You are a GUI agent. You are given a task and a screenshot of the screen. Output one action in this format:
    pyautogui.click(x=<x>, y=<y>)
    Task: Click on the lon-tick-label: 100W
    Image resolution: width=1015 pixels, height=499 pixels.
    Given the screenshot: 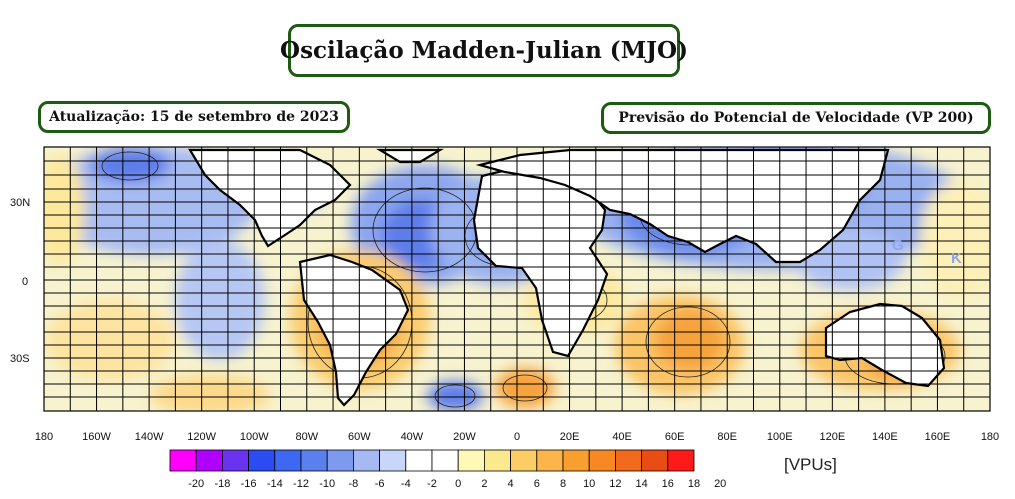 What is the action you would take?
    pyautogui.click(x=254, y=437)
    